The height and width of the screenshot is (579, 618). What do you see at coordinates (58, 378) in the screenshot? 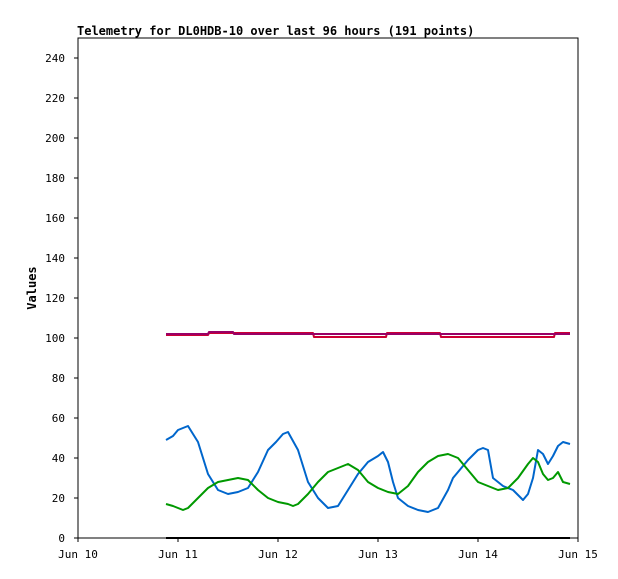
I see `y-tick-label: 80` at bounding box center [58, 378].